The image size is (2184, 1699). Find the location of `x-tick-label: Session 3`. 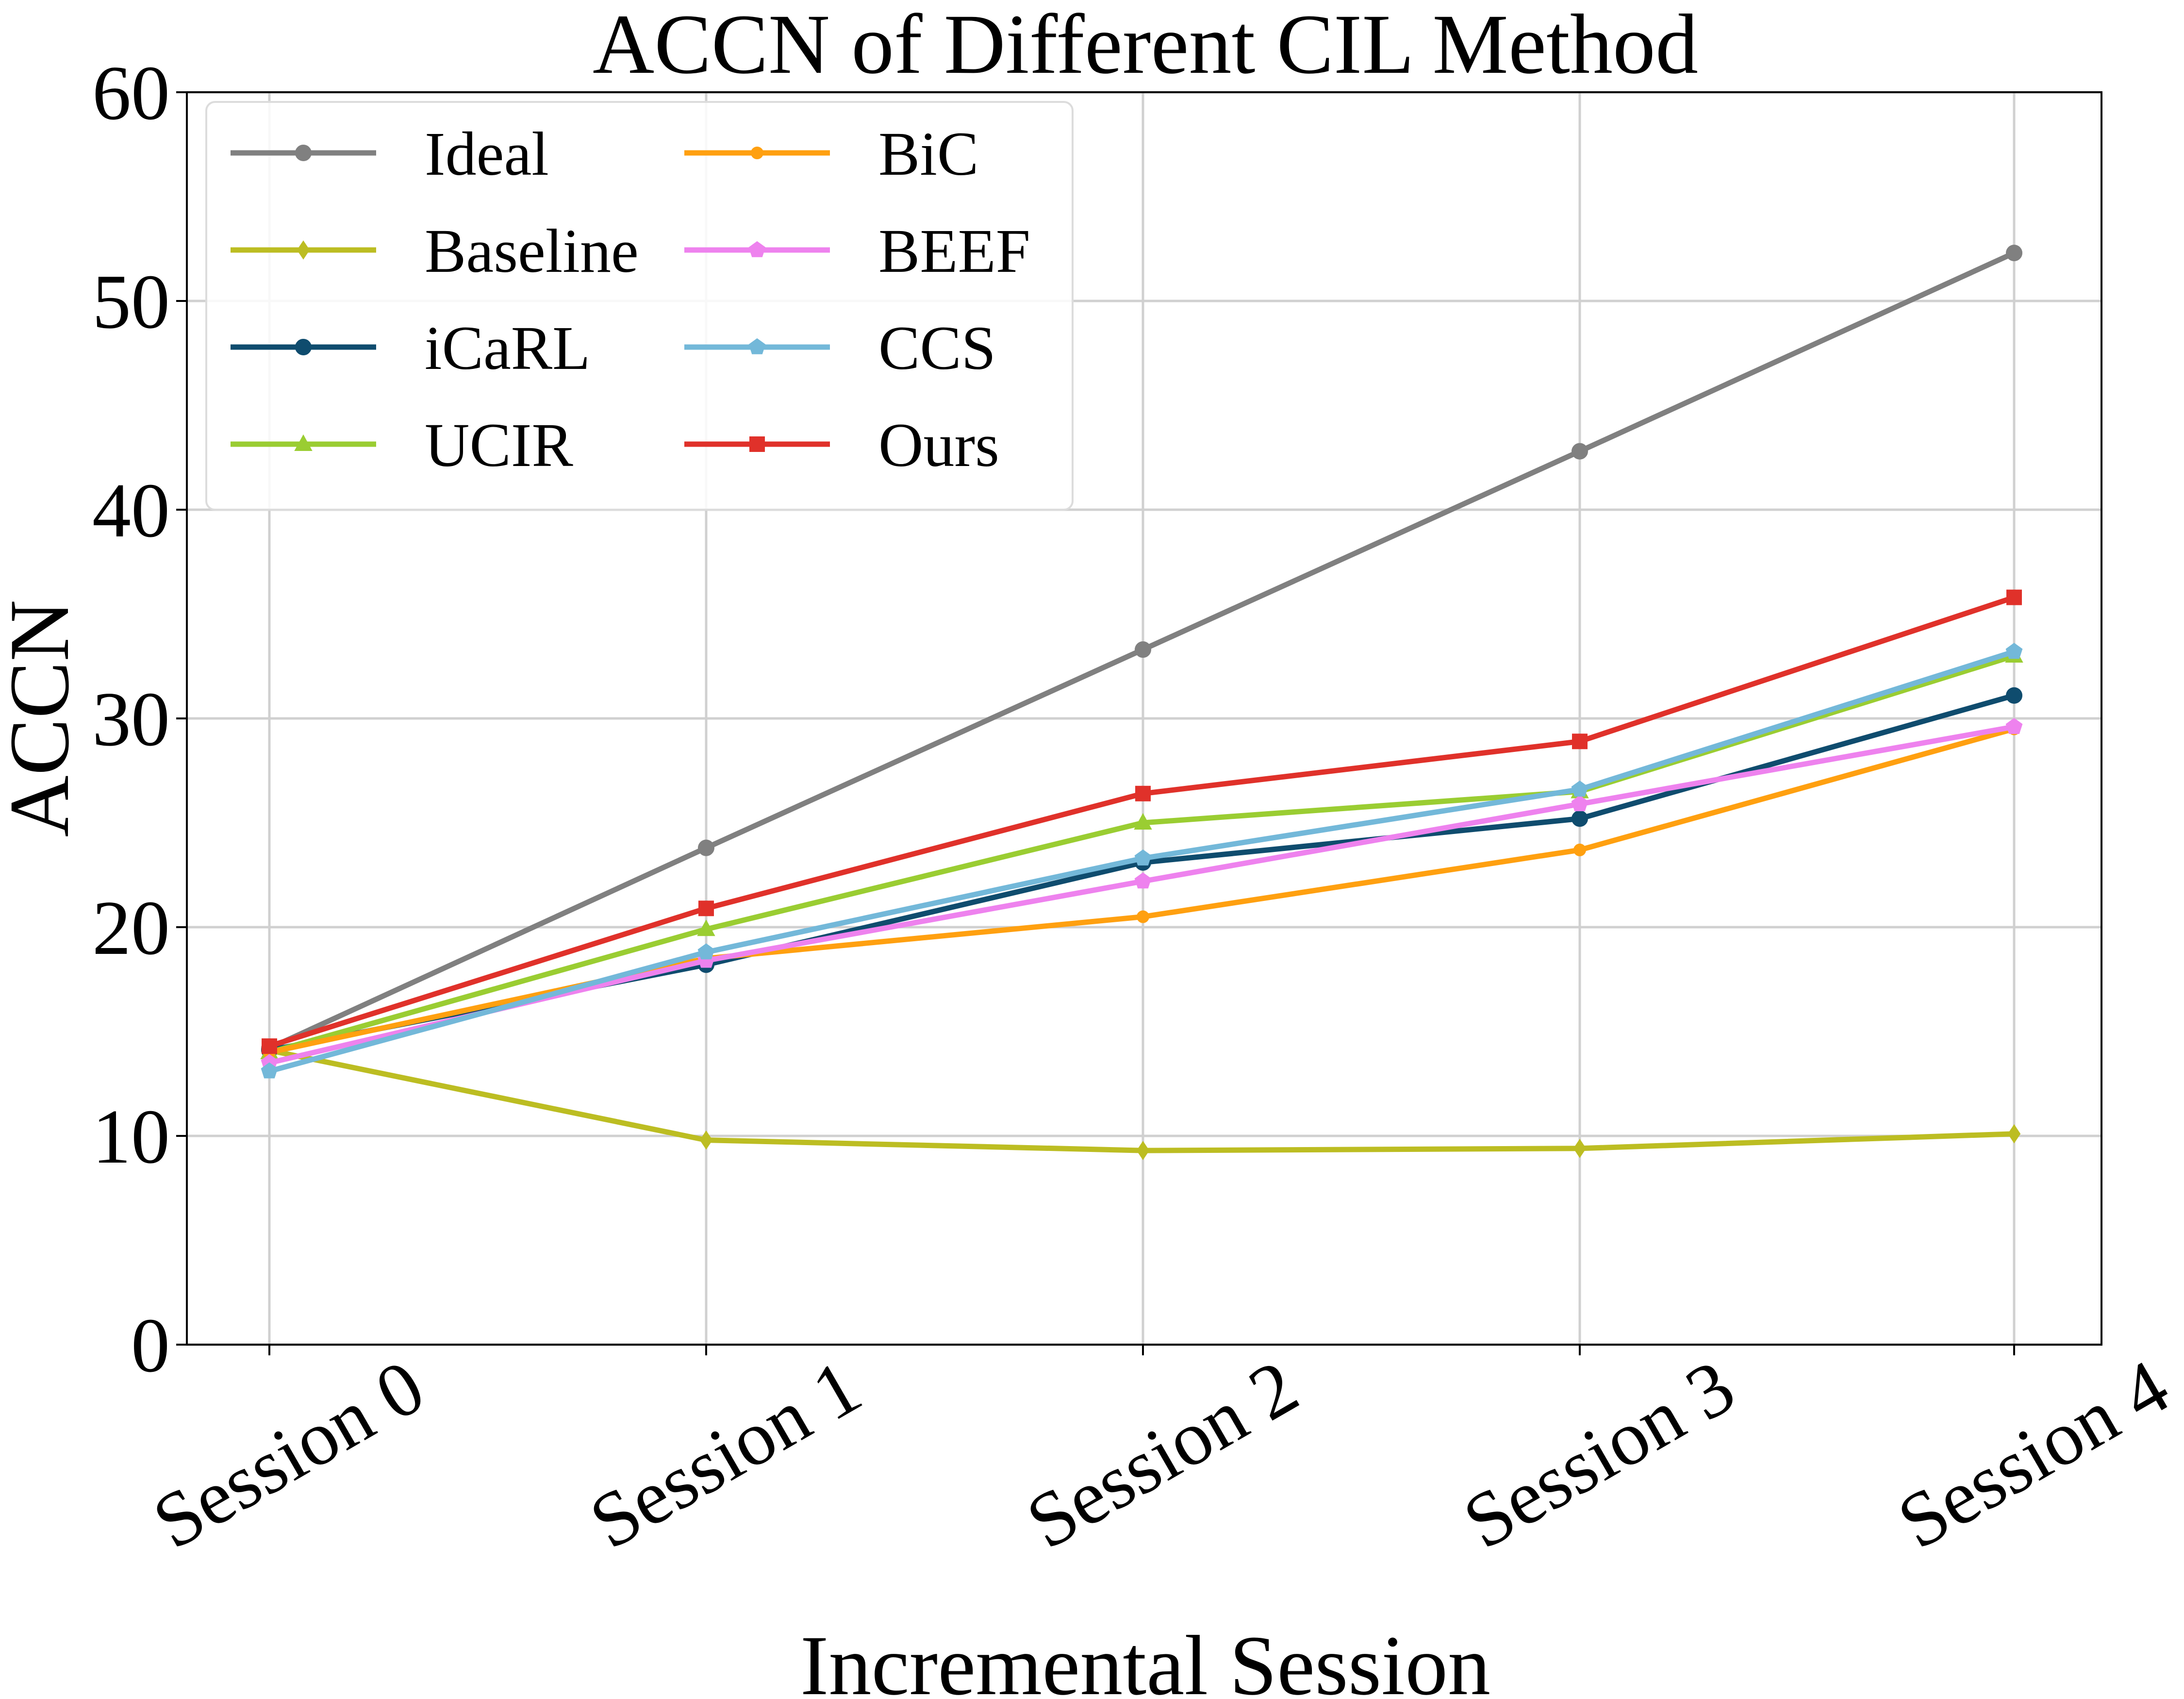

x-tick-label: Session 3 is located at coordinates (1598, 1454).